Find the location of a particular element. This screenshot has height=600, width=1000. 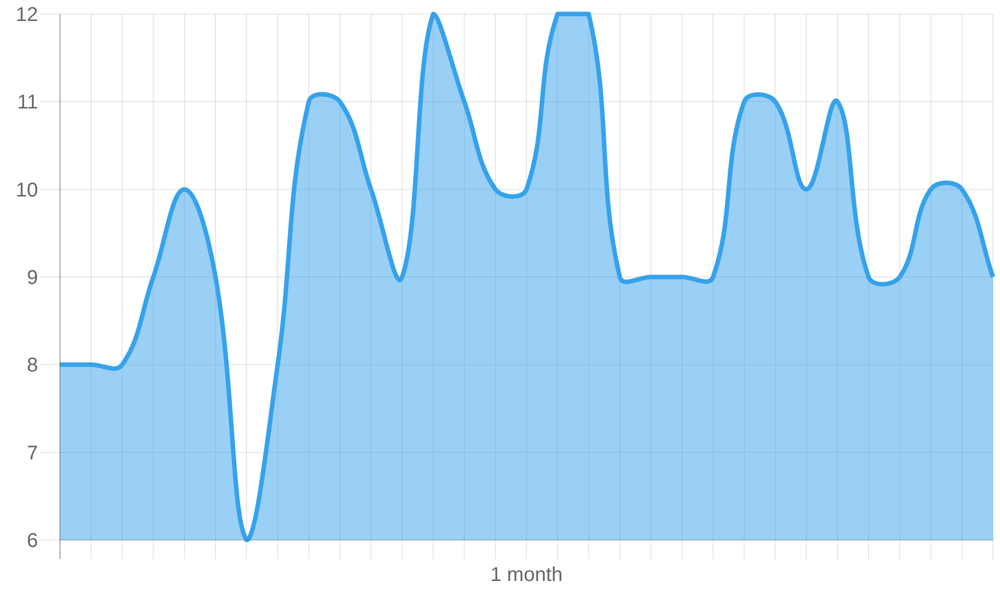

y-tick-label: 9 is located at coordinates (32, 278).